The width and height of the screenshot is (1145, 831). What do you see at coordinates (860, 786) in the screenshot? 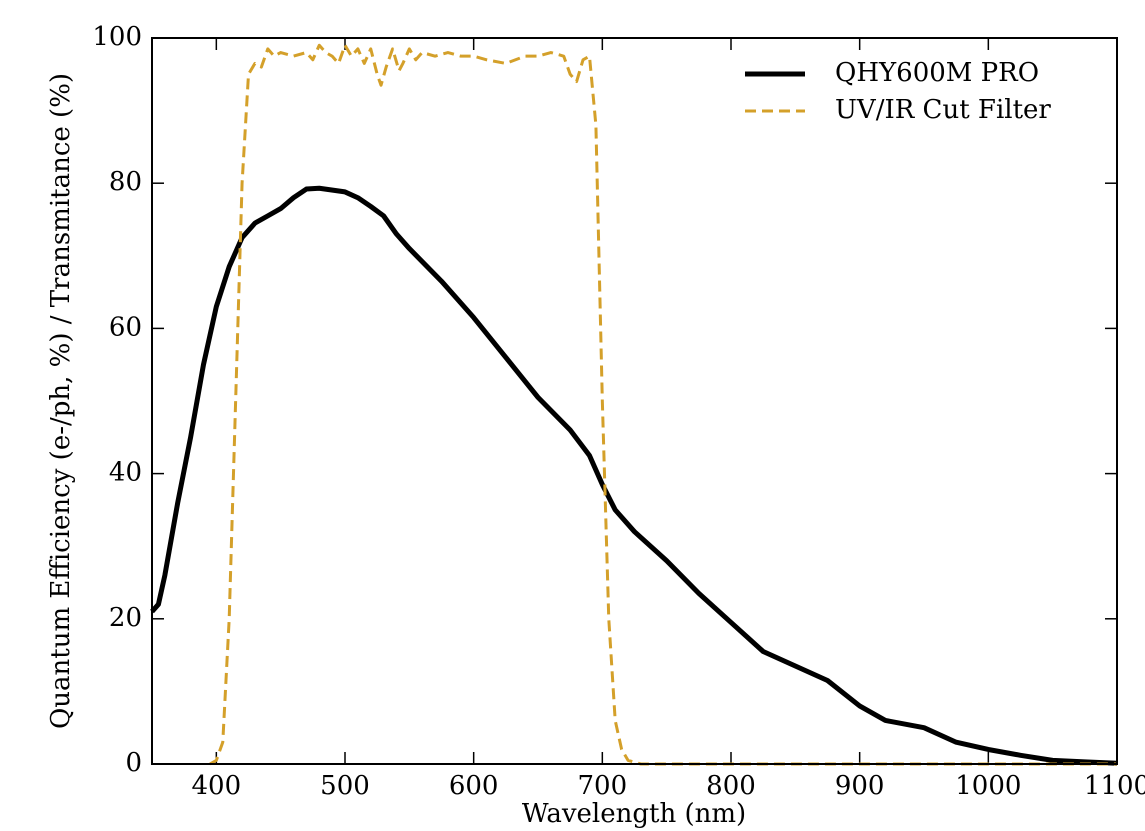
I see `x-tick-label: 900` at bounding box center [860, 786].